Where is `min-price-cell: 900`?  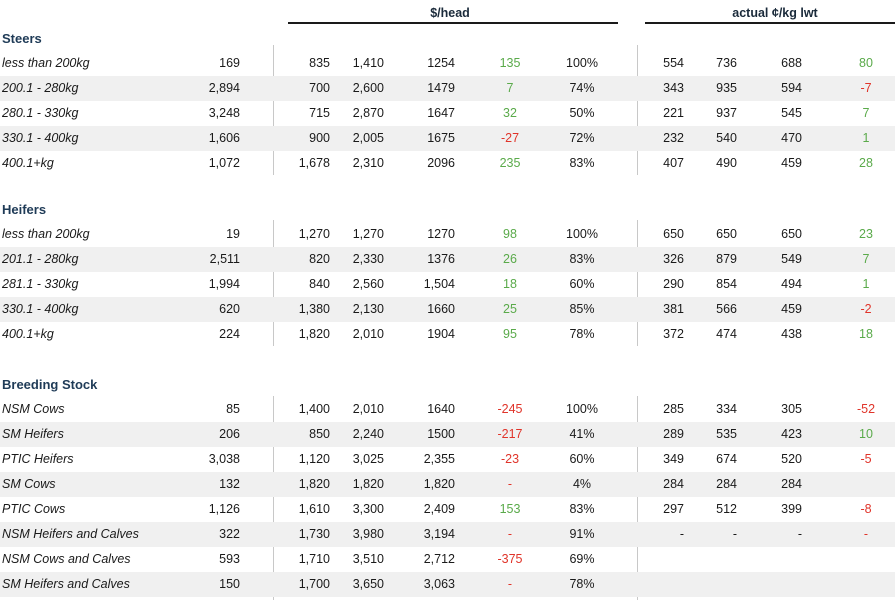
min-price-cell: 900 is located at coordinates (319, 138).